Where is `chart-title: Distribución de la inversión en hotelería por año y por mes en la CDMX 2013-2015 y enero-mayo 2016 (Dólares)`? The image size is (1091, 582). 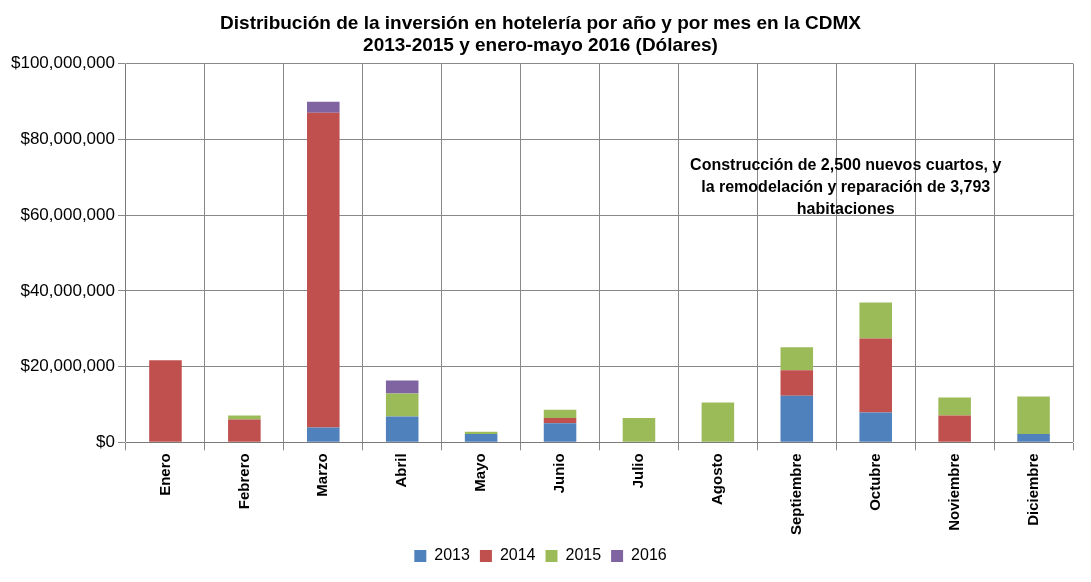
chart-title: Distribución de la inversión en hotelería por año y por mes en la CDMX 2013-2015 y enero-mayo 2016 (Dólares) is located at coordinates (541, 33).